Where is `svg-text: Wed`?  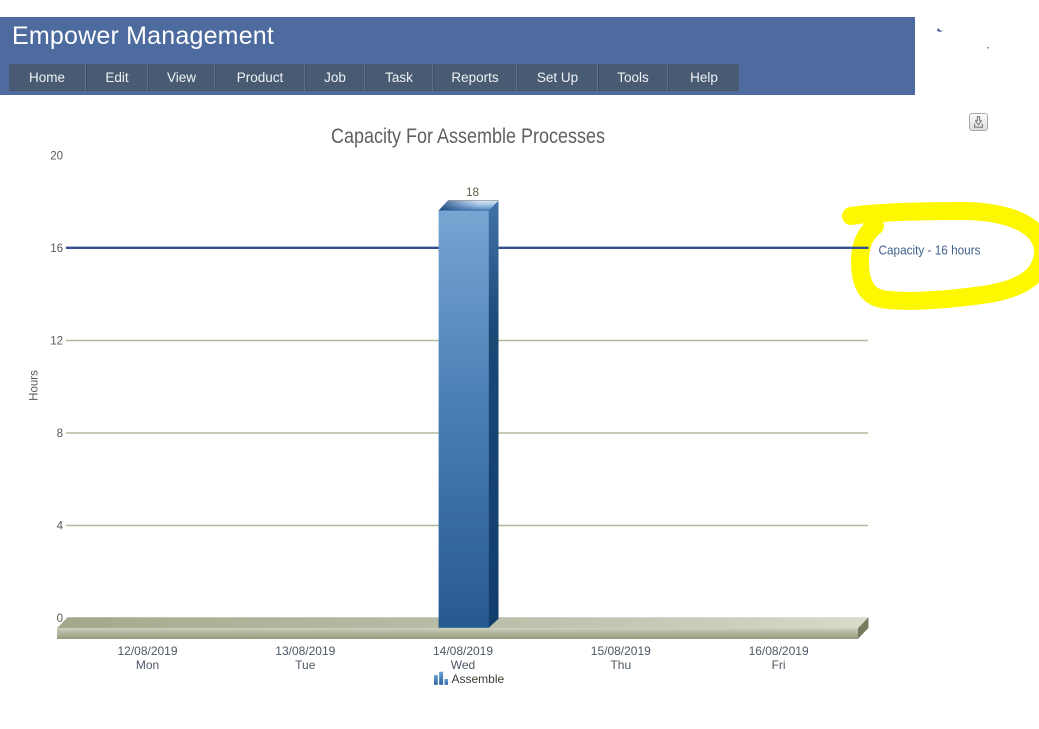 svg-text: Wed is located at coordinates (463, 665).